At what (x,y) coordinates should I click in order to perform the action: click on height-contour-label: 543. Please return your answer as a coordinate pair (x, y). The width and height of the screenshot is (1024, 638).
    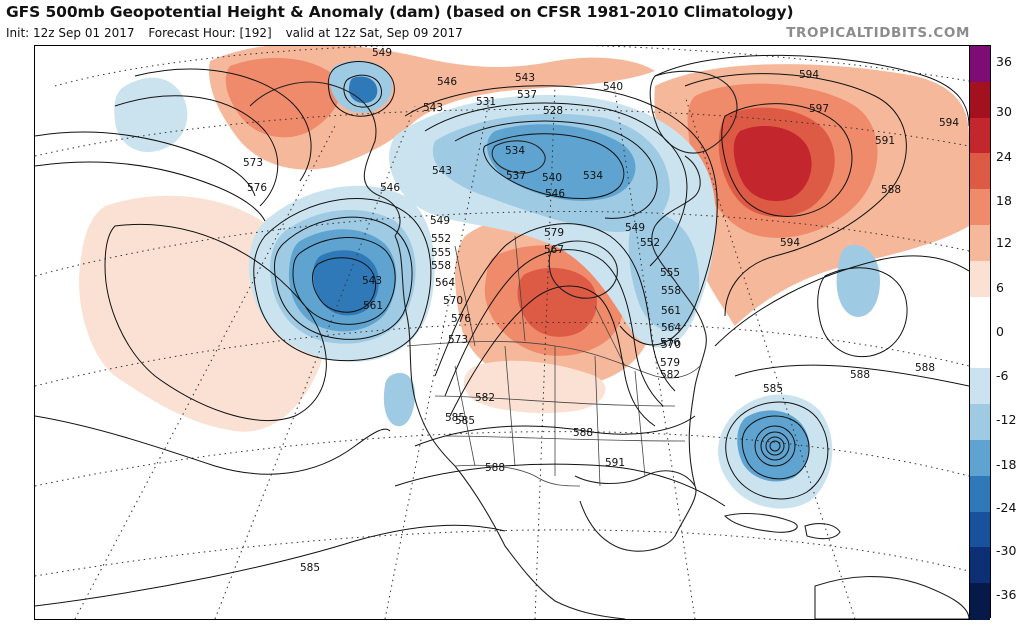
    Looking at the image, I should click on (442, 171).